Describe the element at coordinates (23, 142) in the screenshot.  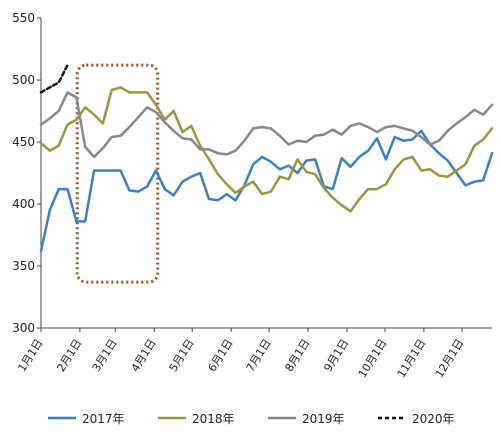
I see `y-tick-label: 450` at that location.